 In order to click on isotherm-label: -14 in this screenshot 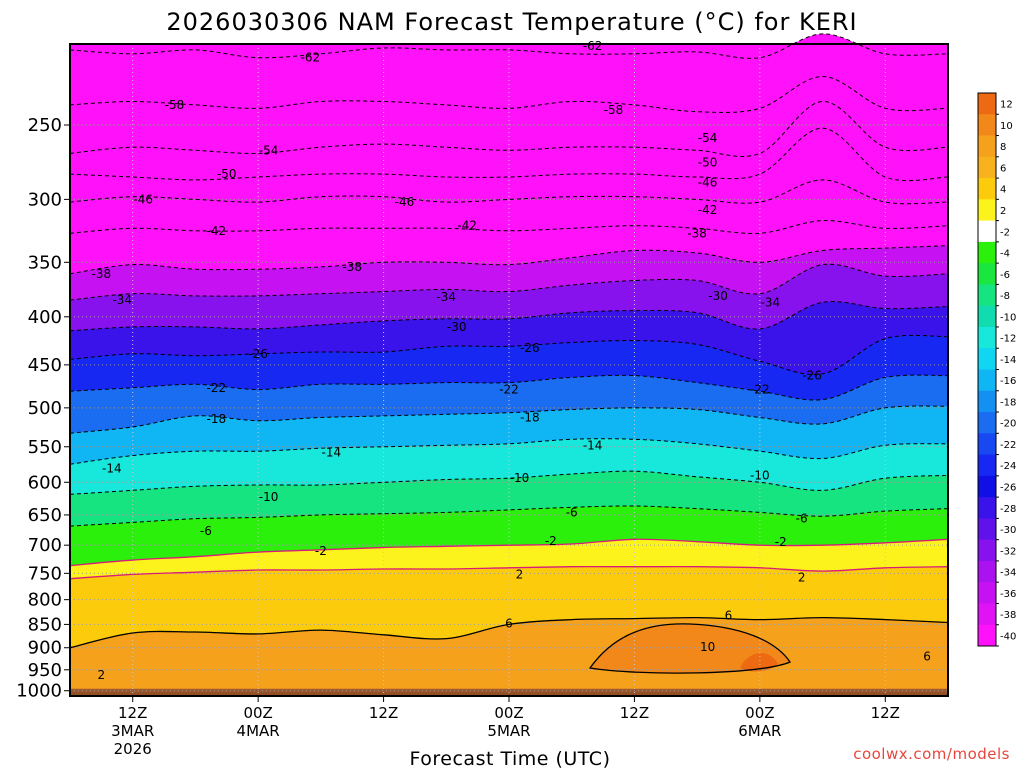, I will do `click(332, 453)`.